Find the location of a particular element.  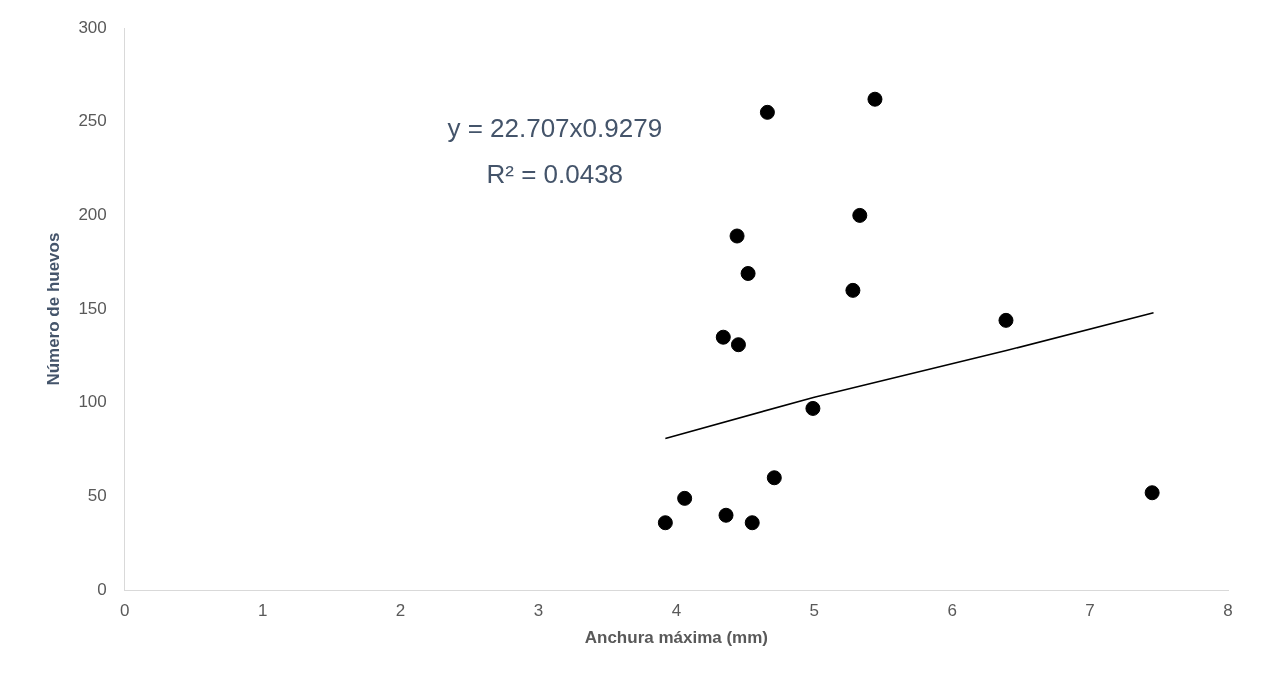

x-tick-label: 4 is located at coordinates (676, 611).